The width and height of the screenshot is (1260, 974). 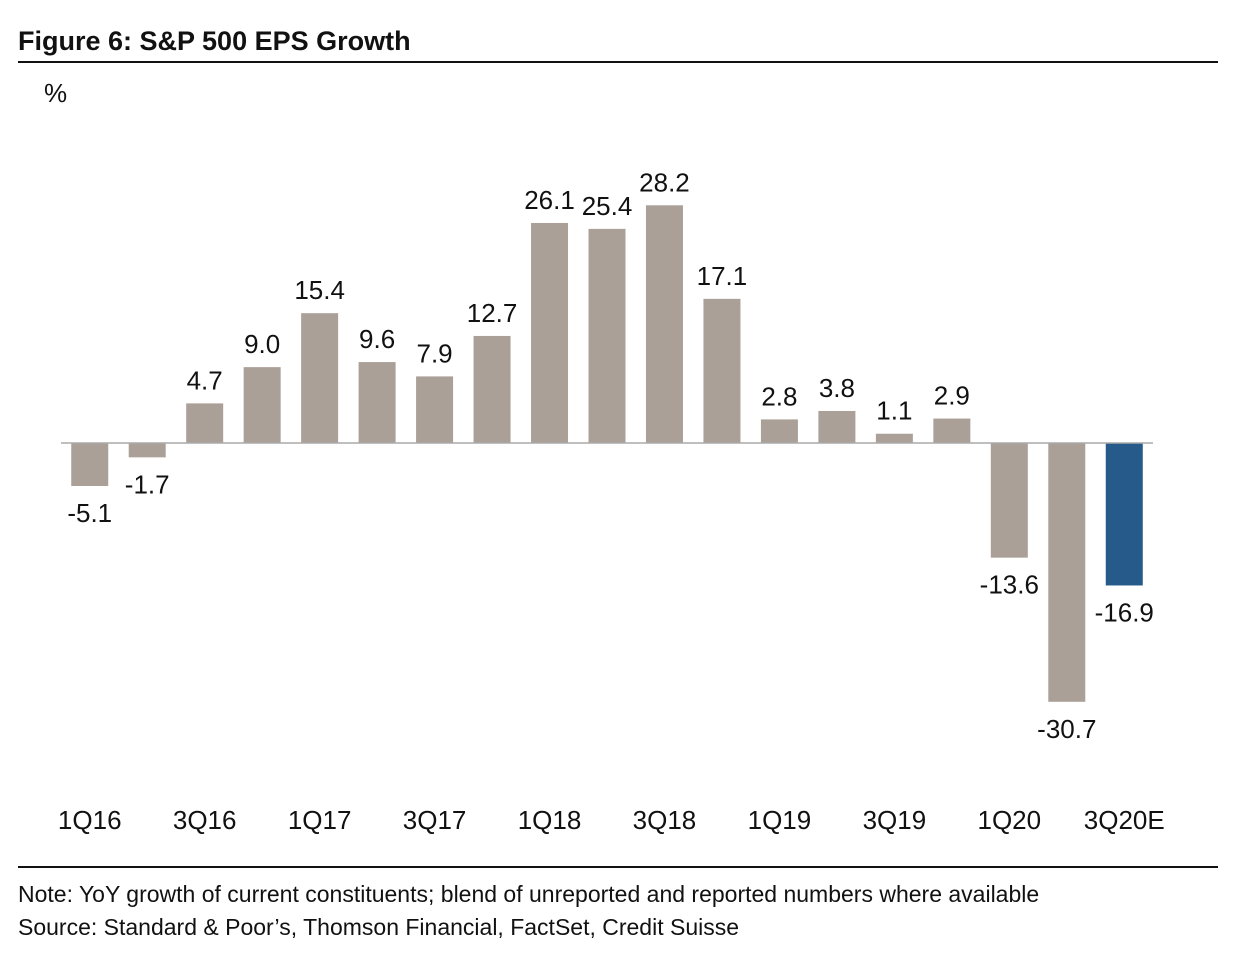 What do you see at coordinates (895, 820) in the screenshot?
I see `x-tick-label-3Q19: 3Q19` at bounding box center [895, 820].